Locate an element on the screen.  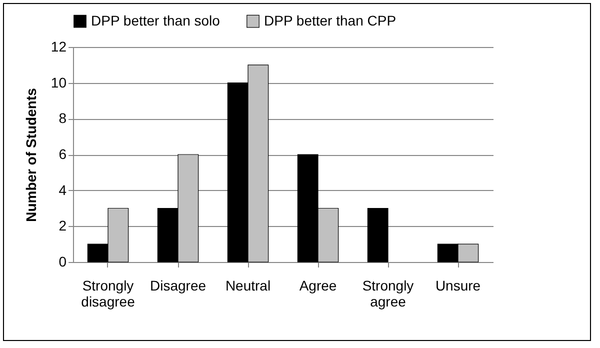
y-tick-label: 2 is located at coordinates (62, 226).